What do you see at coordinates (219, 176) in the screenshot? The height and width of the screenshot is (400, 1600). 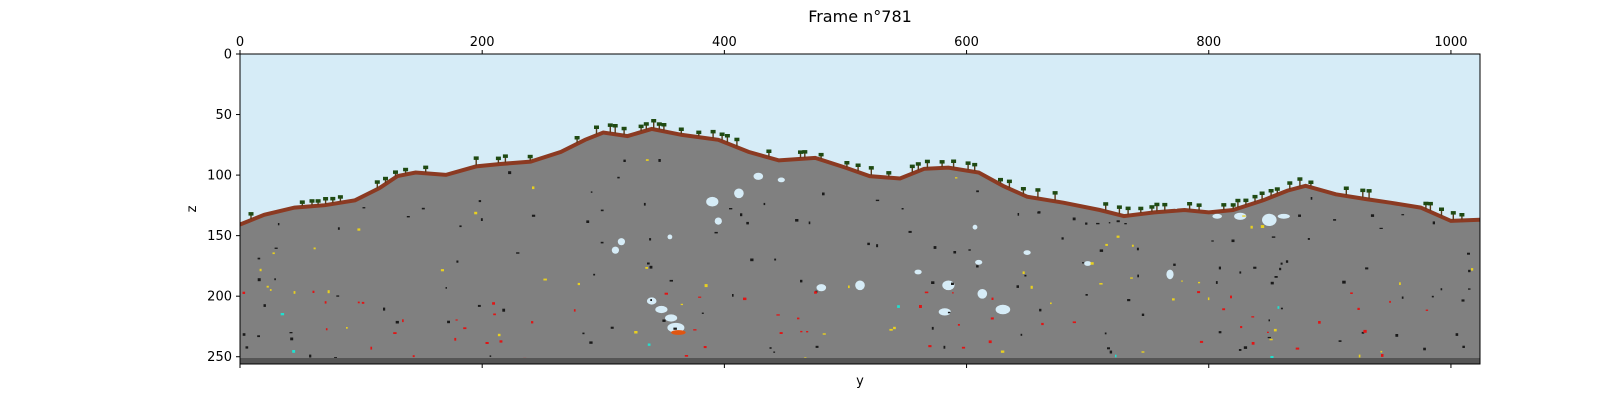 I see `y-tick-label: 100` at bounding box center [219, 176].